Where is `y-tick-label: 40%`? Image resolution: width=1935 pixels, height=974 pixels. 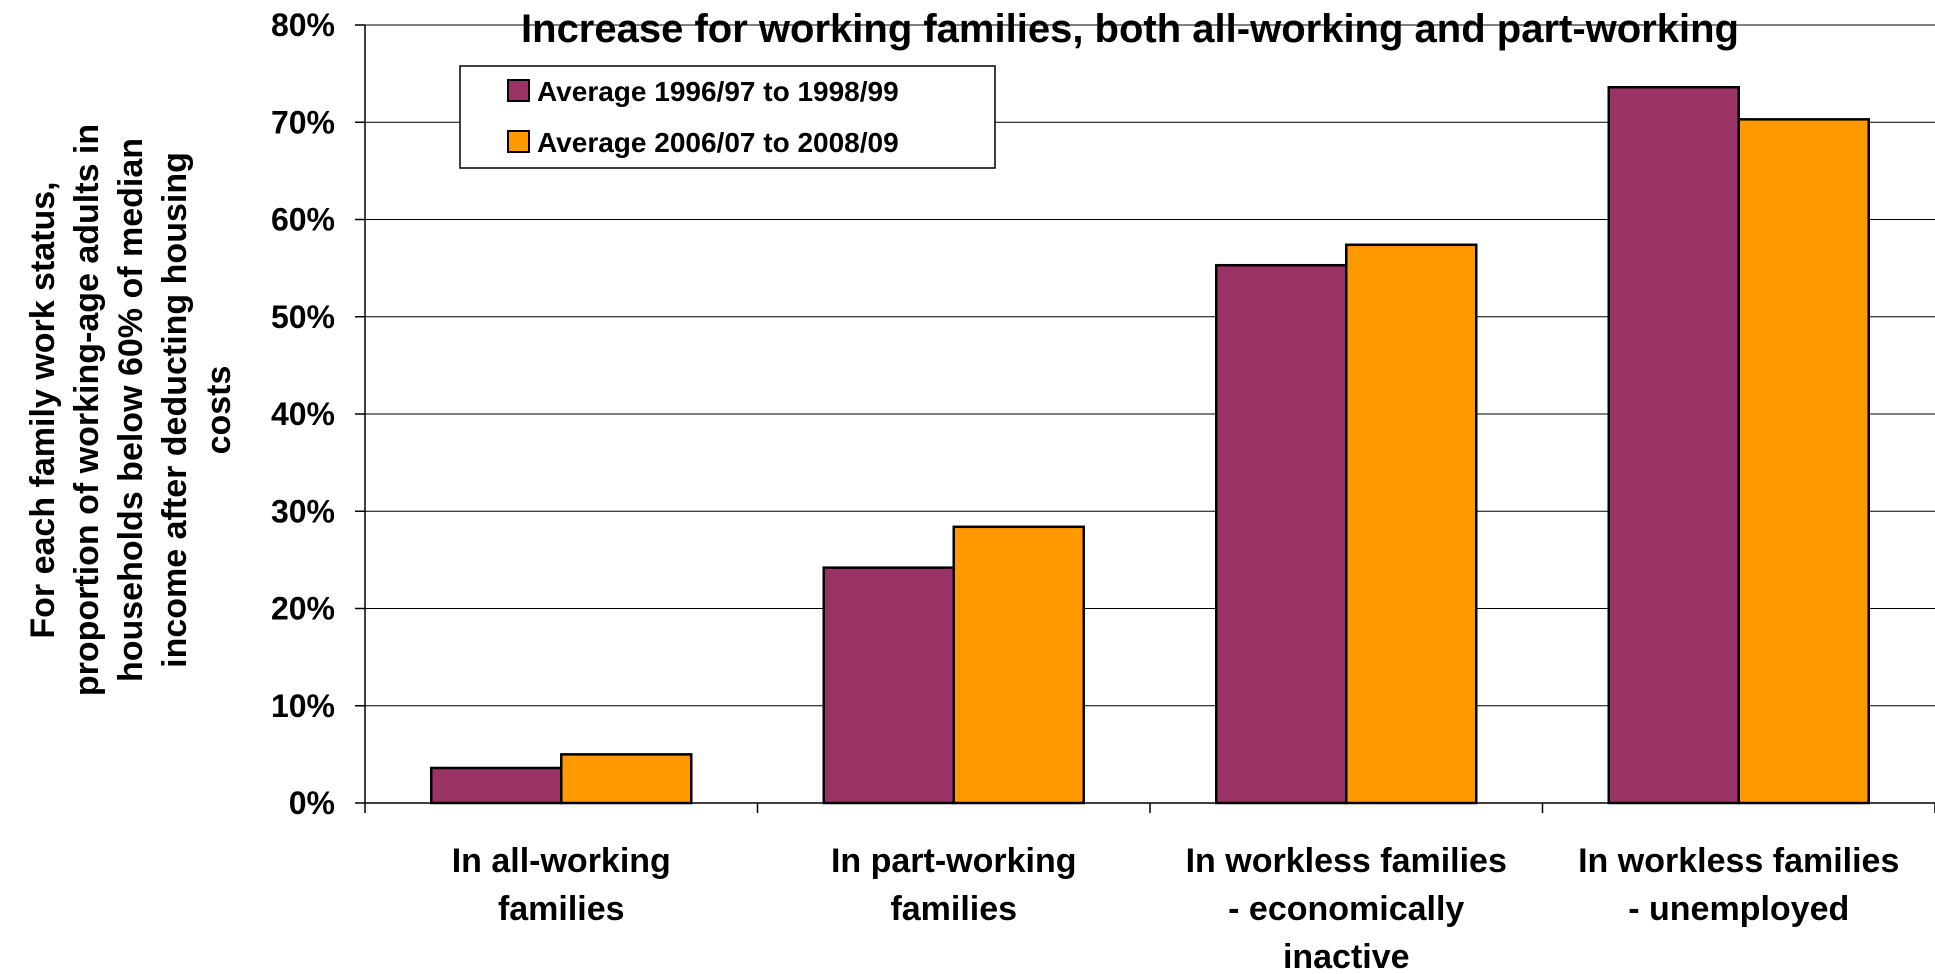
y-tick-label: 40% is located at coordinates (303, 414).